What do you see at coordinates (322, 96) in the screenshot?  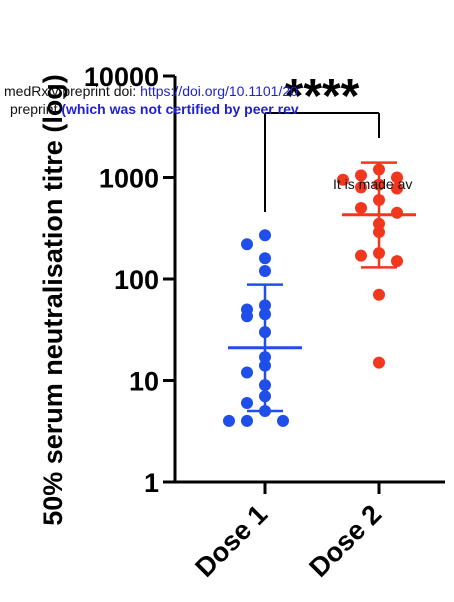 I see `significance-label: ****` at bounding box center [322, 96].